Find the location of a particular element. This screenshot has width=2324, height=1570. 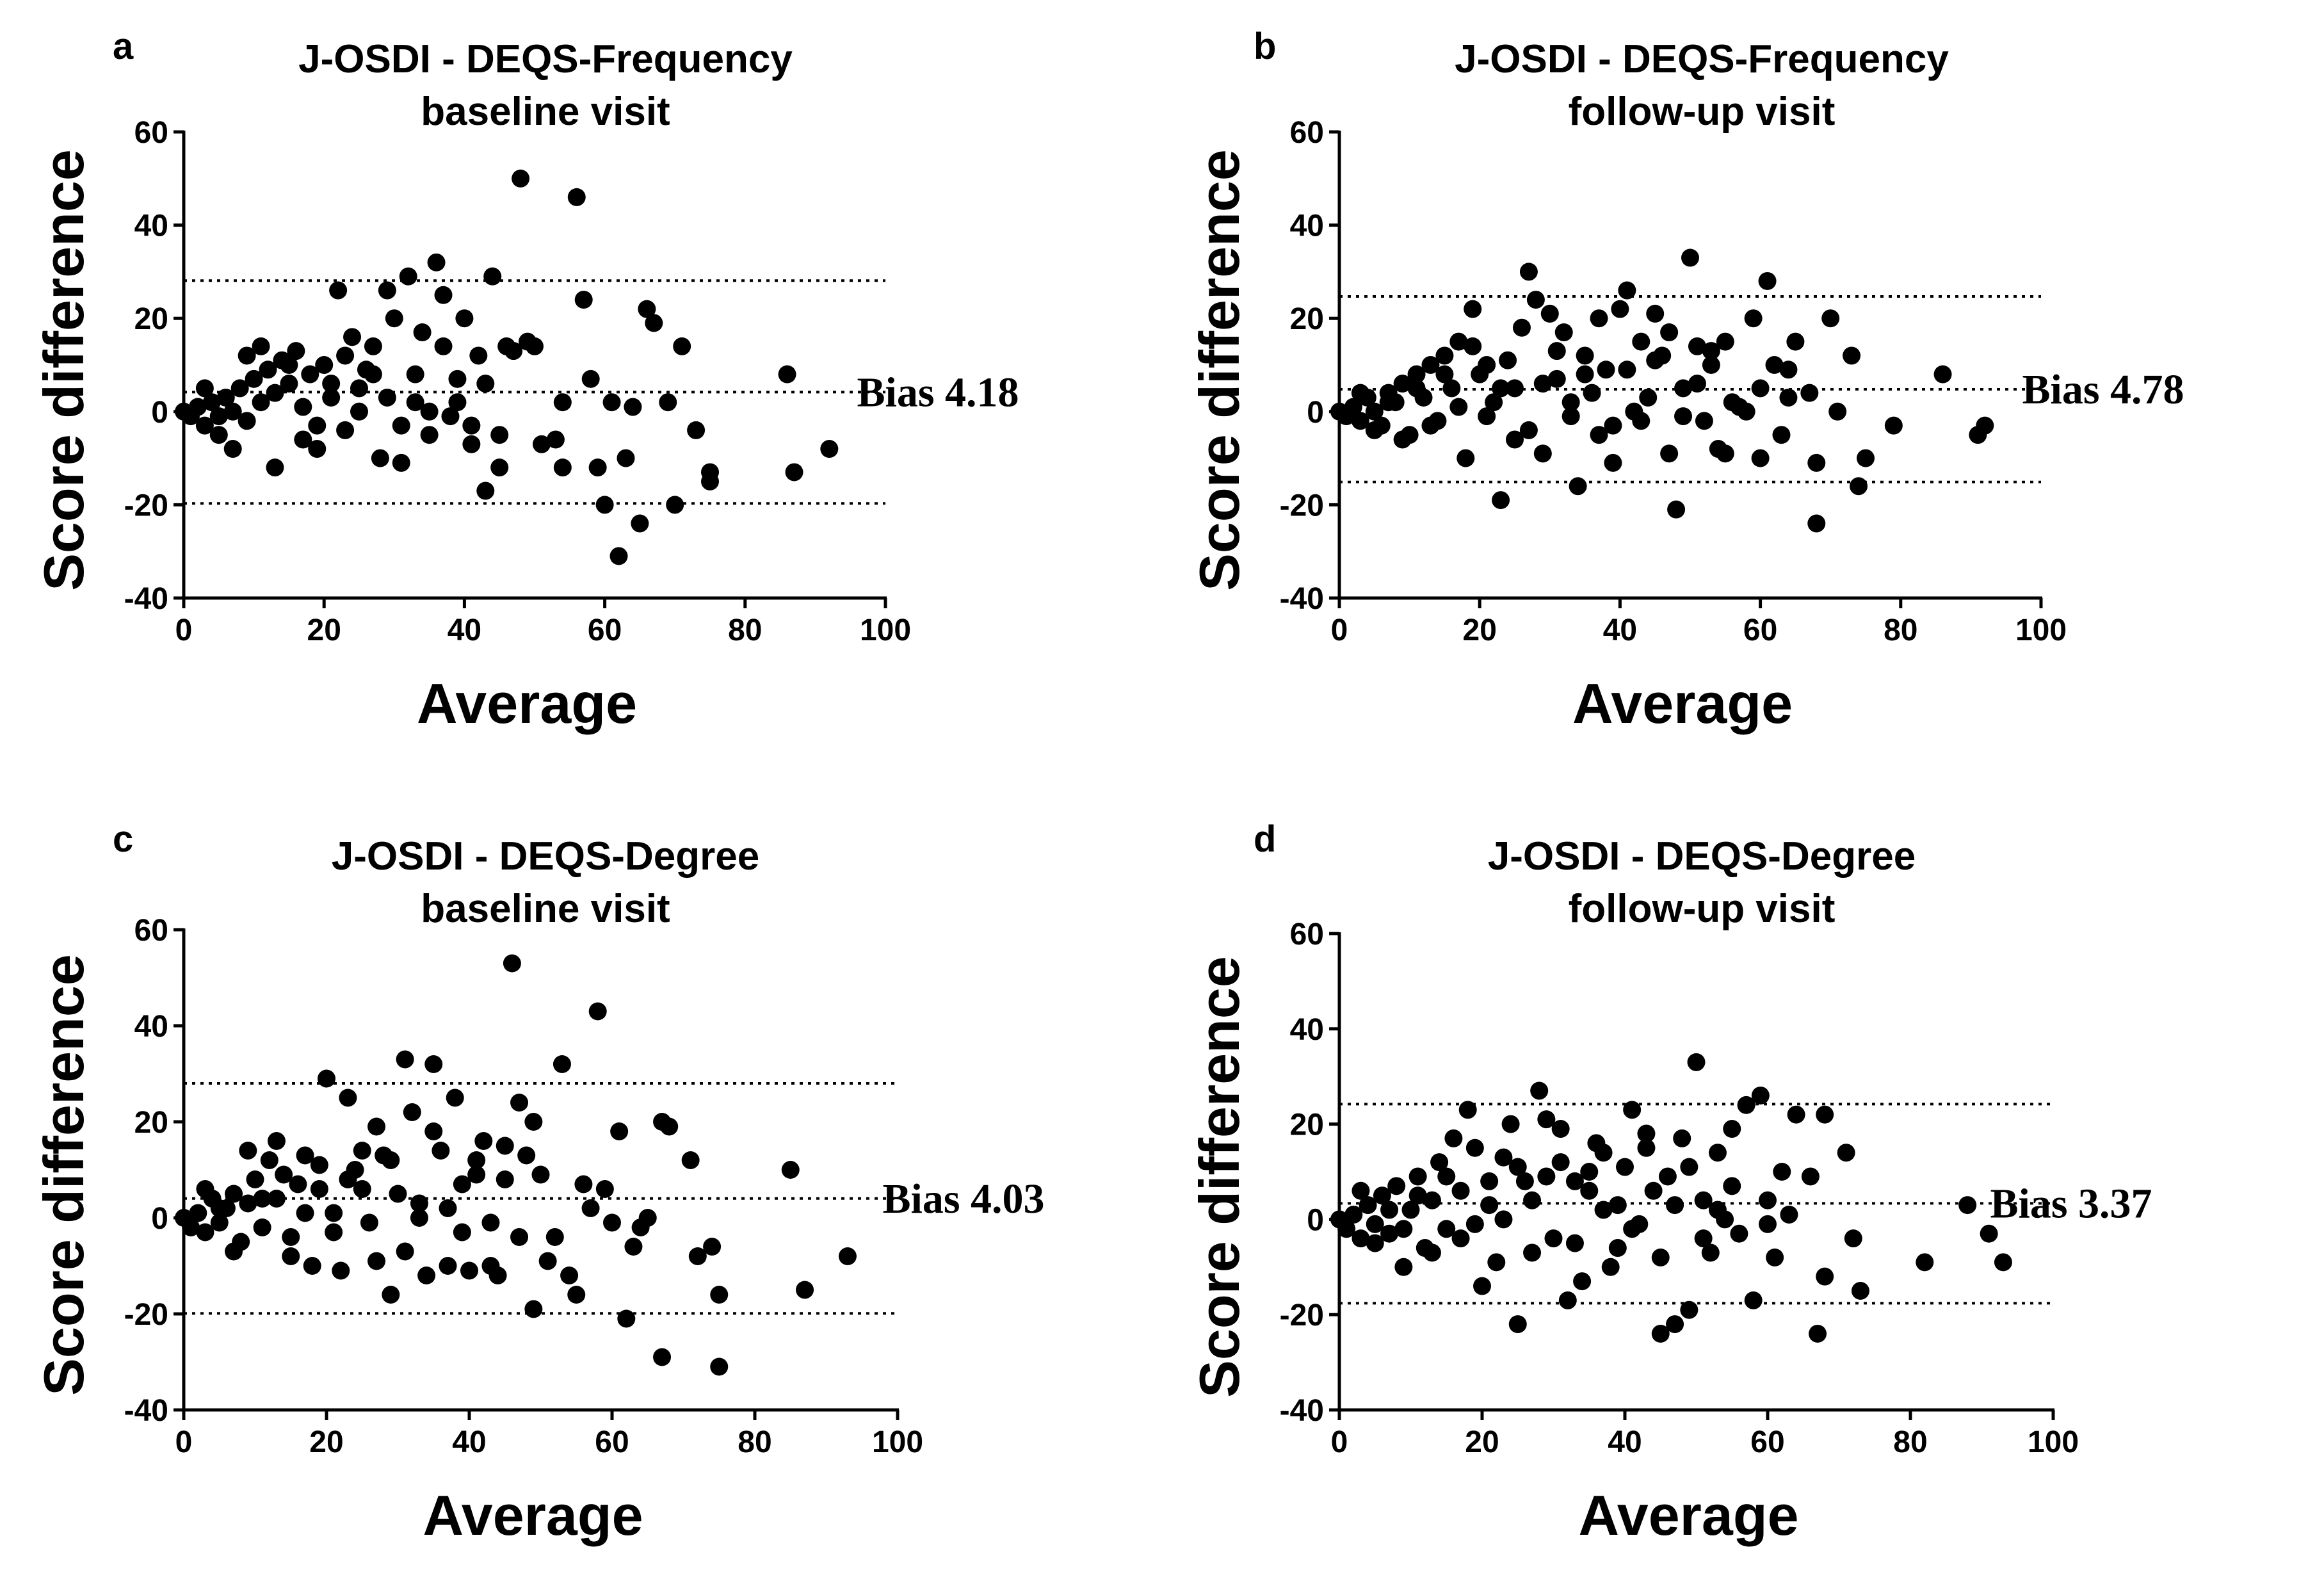

y-axis-label: Score difference is located at coordinates (1219, 370).